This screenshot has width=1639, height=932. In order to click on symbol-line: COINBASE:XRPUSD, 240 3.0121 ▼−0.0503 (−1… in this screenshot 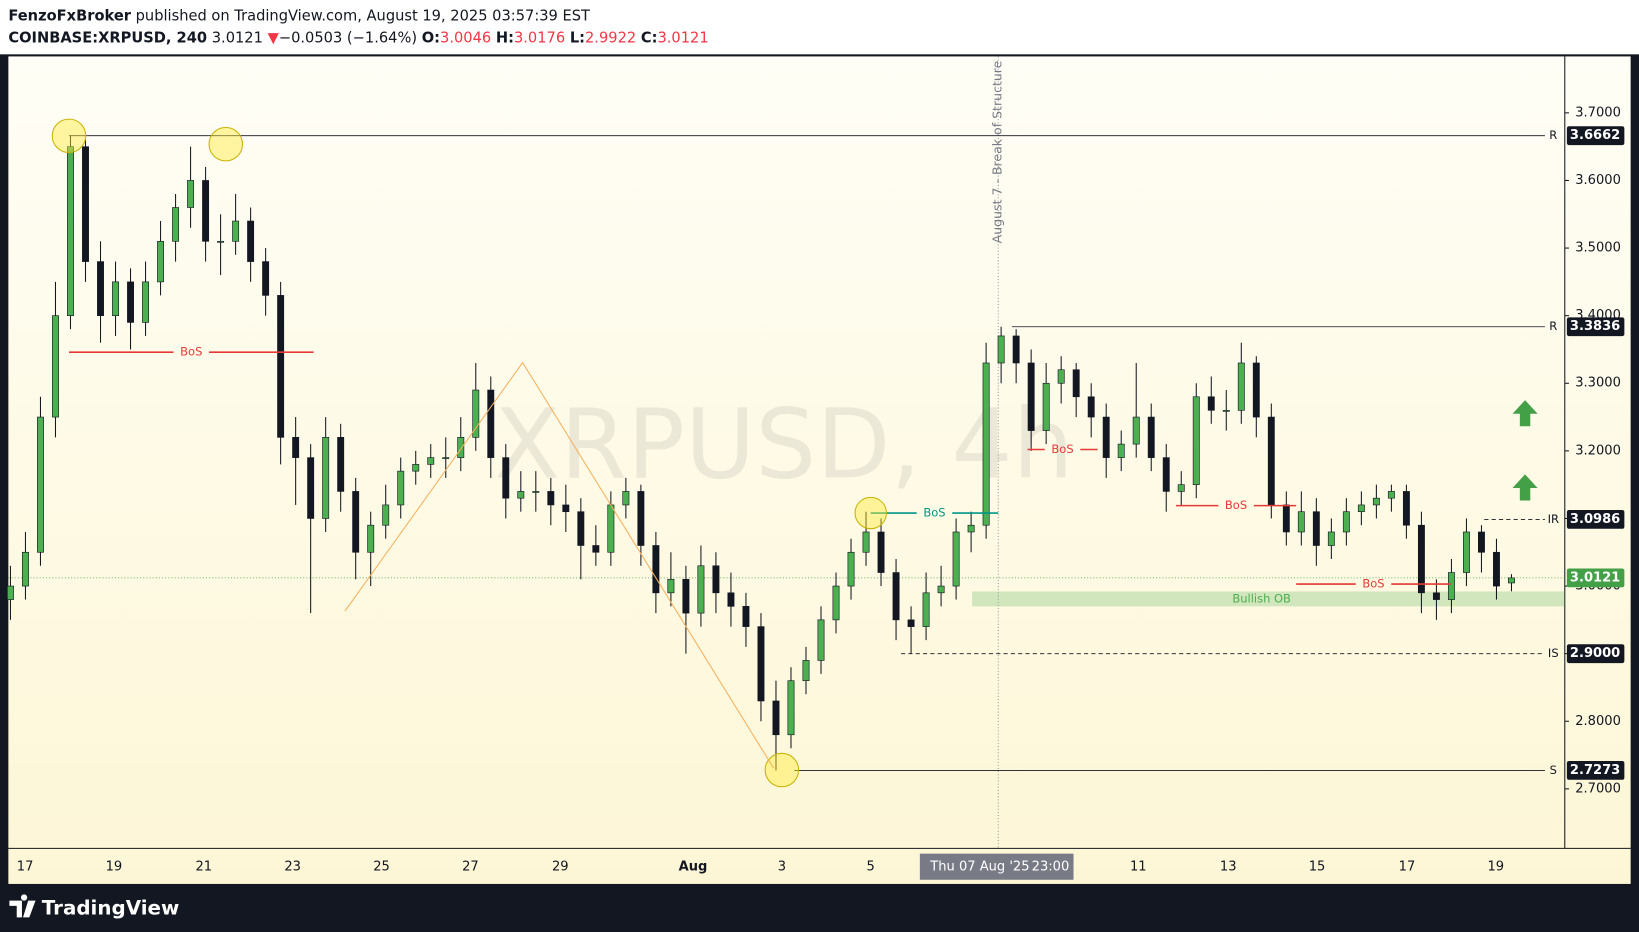, I will do `click(358, 38)`.